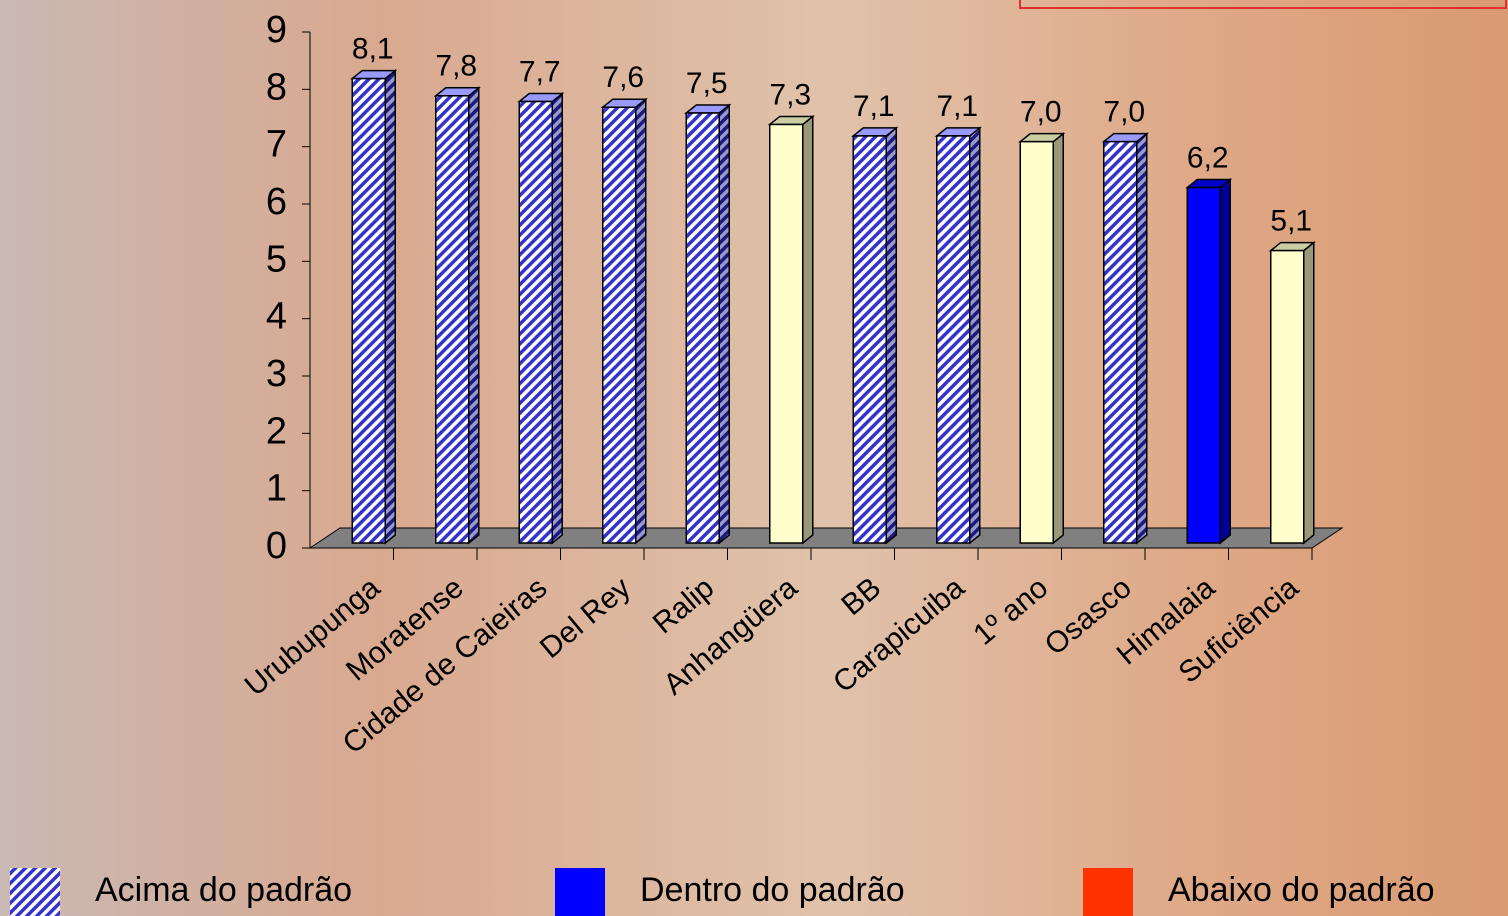 This screenshot has height=916, width=1508. What do you see at coordinates (1291, 221) in the screenshot?
I see `value-label: 5,1` at bounding box center [1291, 221].